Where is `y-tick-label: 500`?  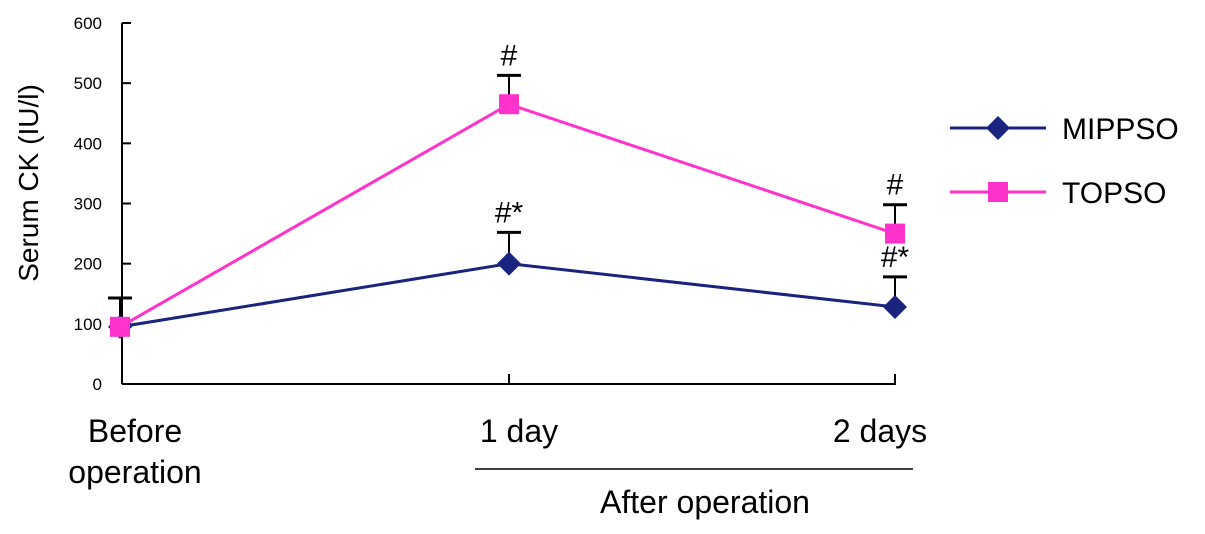
y-tick-label: 500 is located at coordinates (88, 83).